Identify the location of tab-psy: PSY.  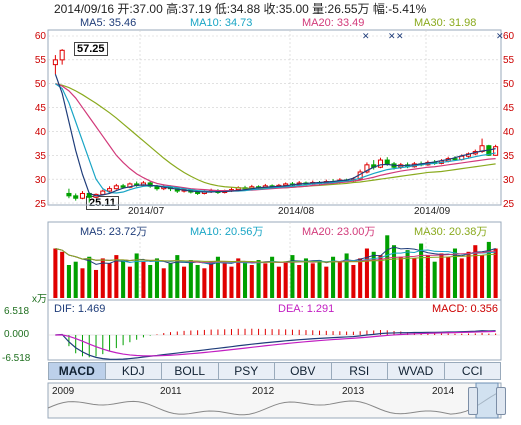
(245, 371).